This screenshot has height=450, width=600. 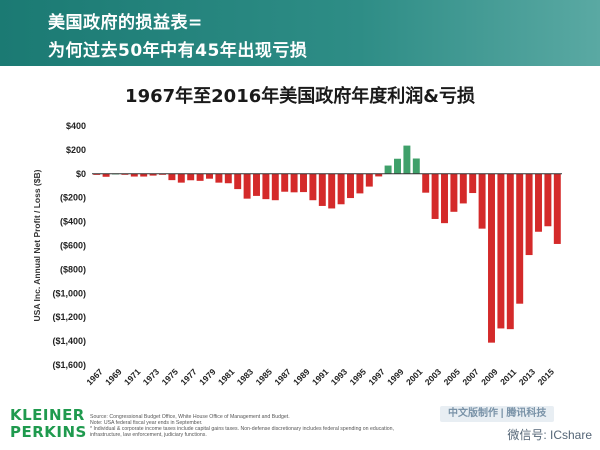 What do you see at coordinates (527, 376) in the screenshot?
I see `x-tick-label: 2013` at bounding box center [527, 376].